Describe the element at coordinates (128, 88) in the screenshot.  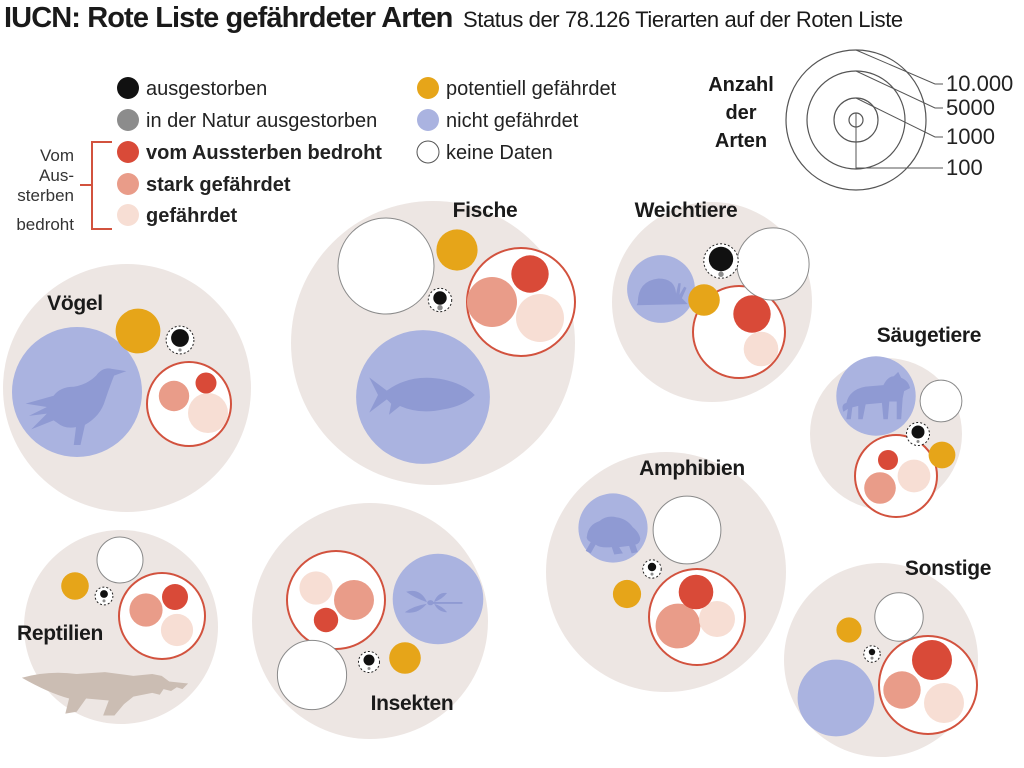
I see `legend-swatch-extinct` at that location.